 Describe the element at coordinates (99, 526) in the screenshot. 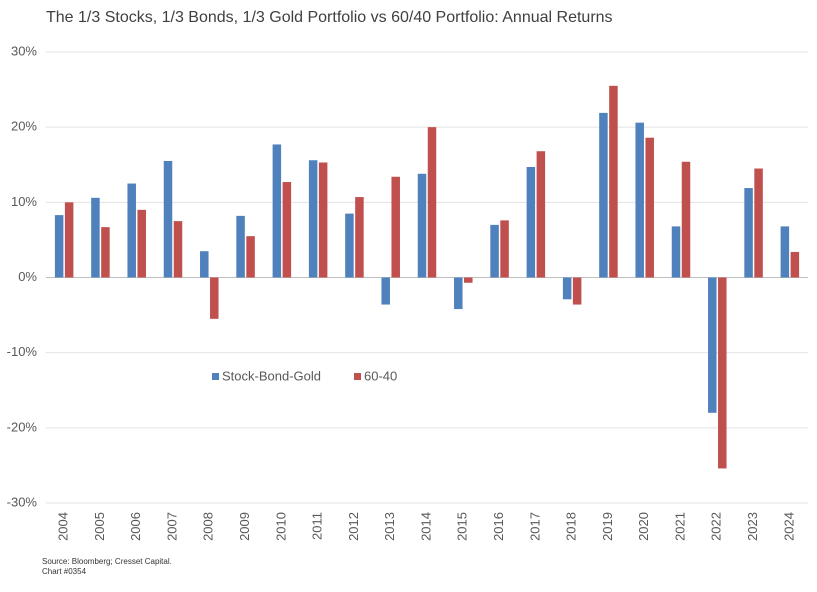

I see `x-tick-label: 2005` at that location.